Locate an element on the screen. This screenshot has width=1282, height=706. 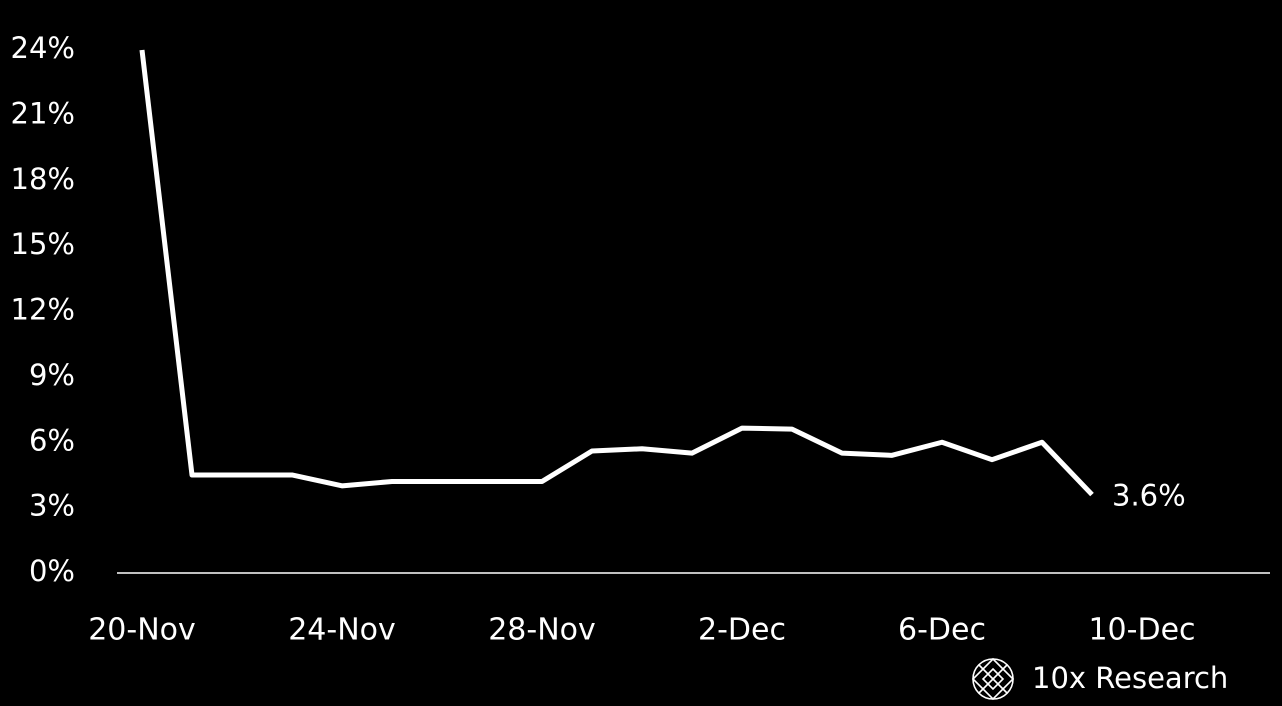
x-tick-label: 24-Nov is located at coordinates (342, 630).